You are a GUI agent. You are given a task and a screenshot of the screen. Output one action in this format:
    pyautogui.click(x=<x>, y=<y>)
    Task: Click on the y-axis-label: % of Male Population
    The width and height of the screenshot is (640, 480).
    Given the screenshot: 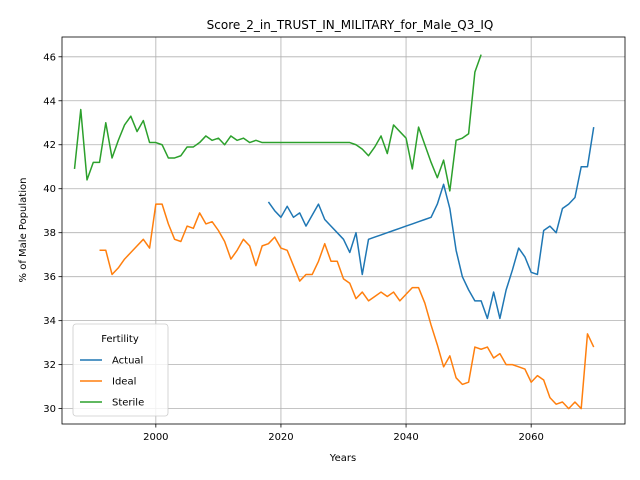 What is the action you would take?
    pyautogui.click(x=23, y=230)
    